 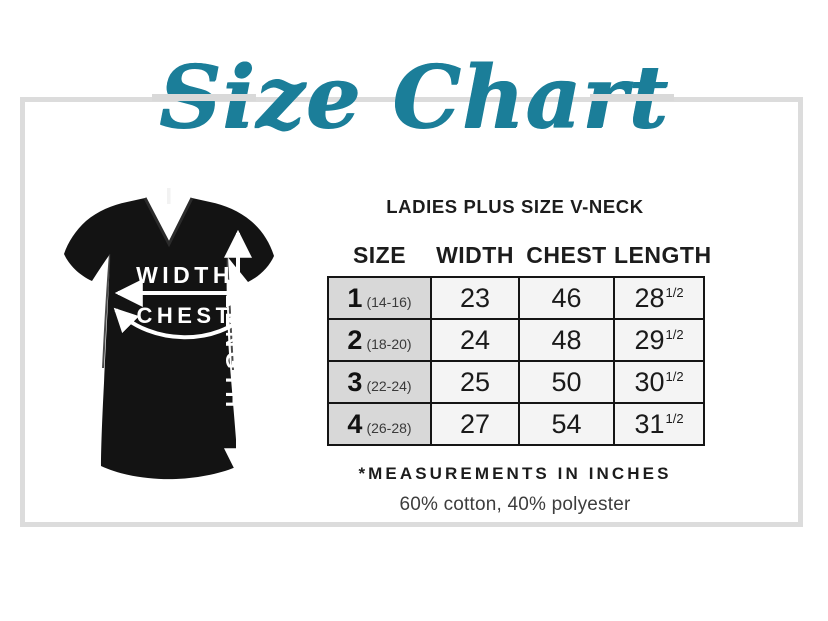 I want to click on cell-size: 3 (22-24), so click(x=379, y=382).